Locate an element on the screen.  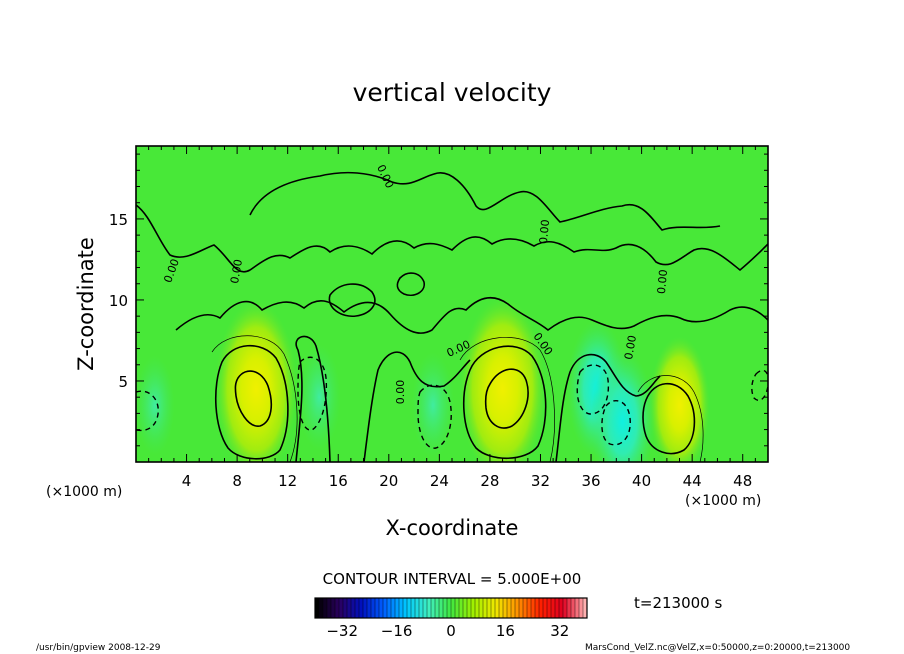
contour-zero-mid is located at coordinates (471, 315).